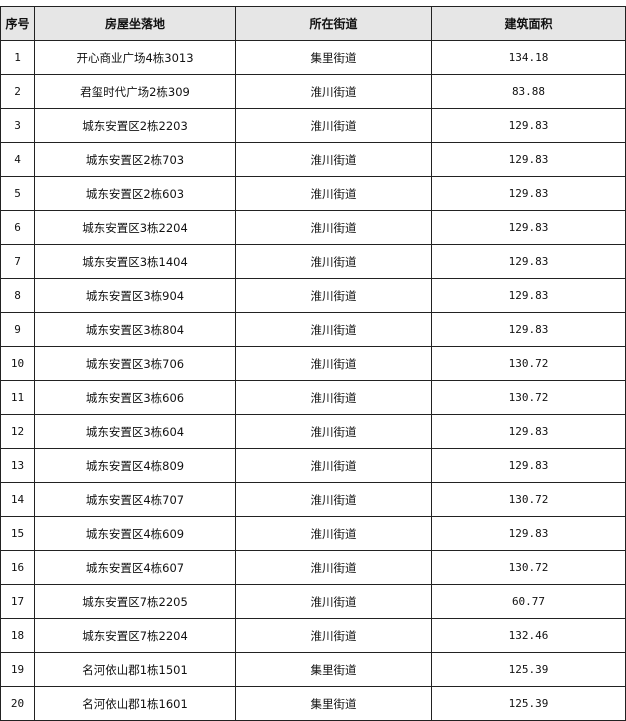 Image resolution: width=626 pixels, height=721 pixels. I want to click on cell-address: 城东安置区7栋2204, so click(135, 635).